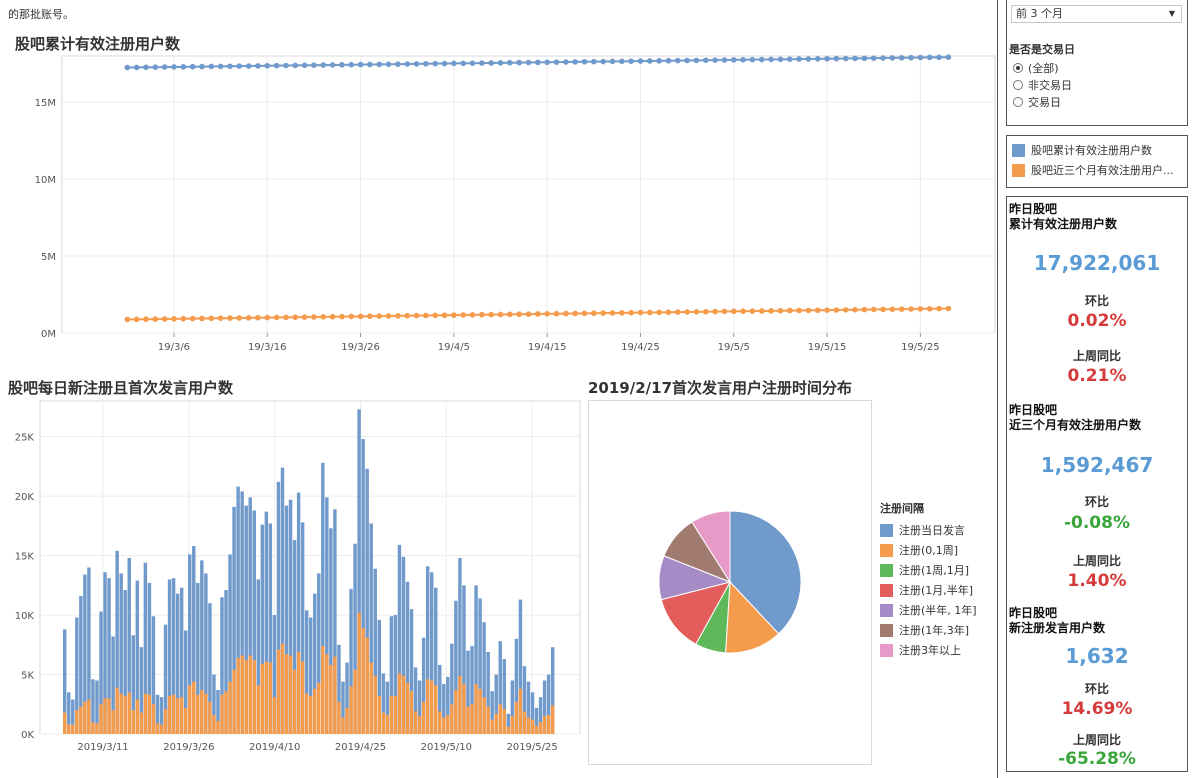 This screenshot has height=778, width=1203. What do you see at coordinates (45, 180) in the screenshot?
I see `y-tick-label: 10M` at bounding box center [45, 180].